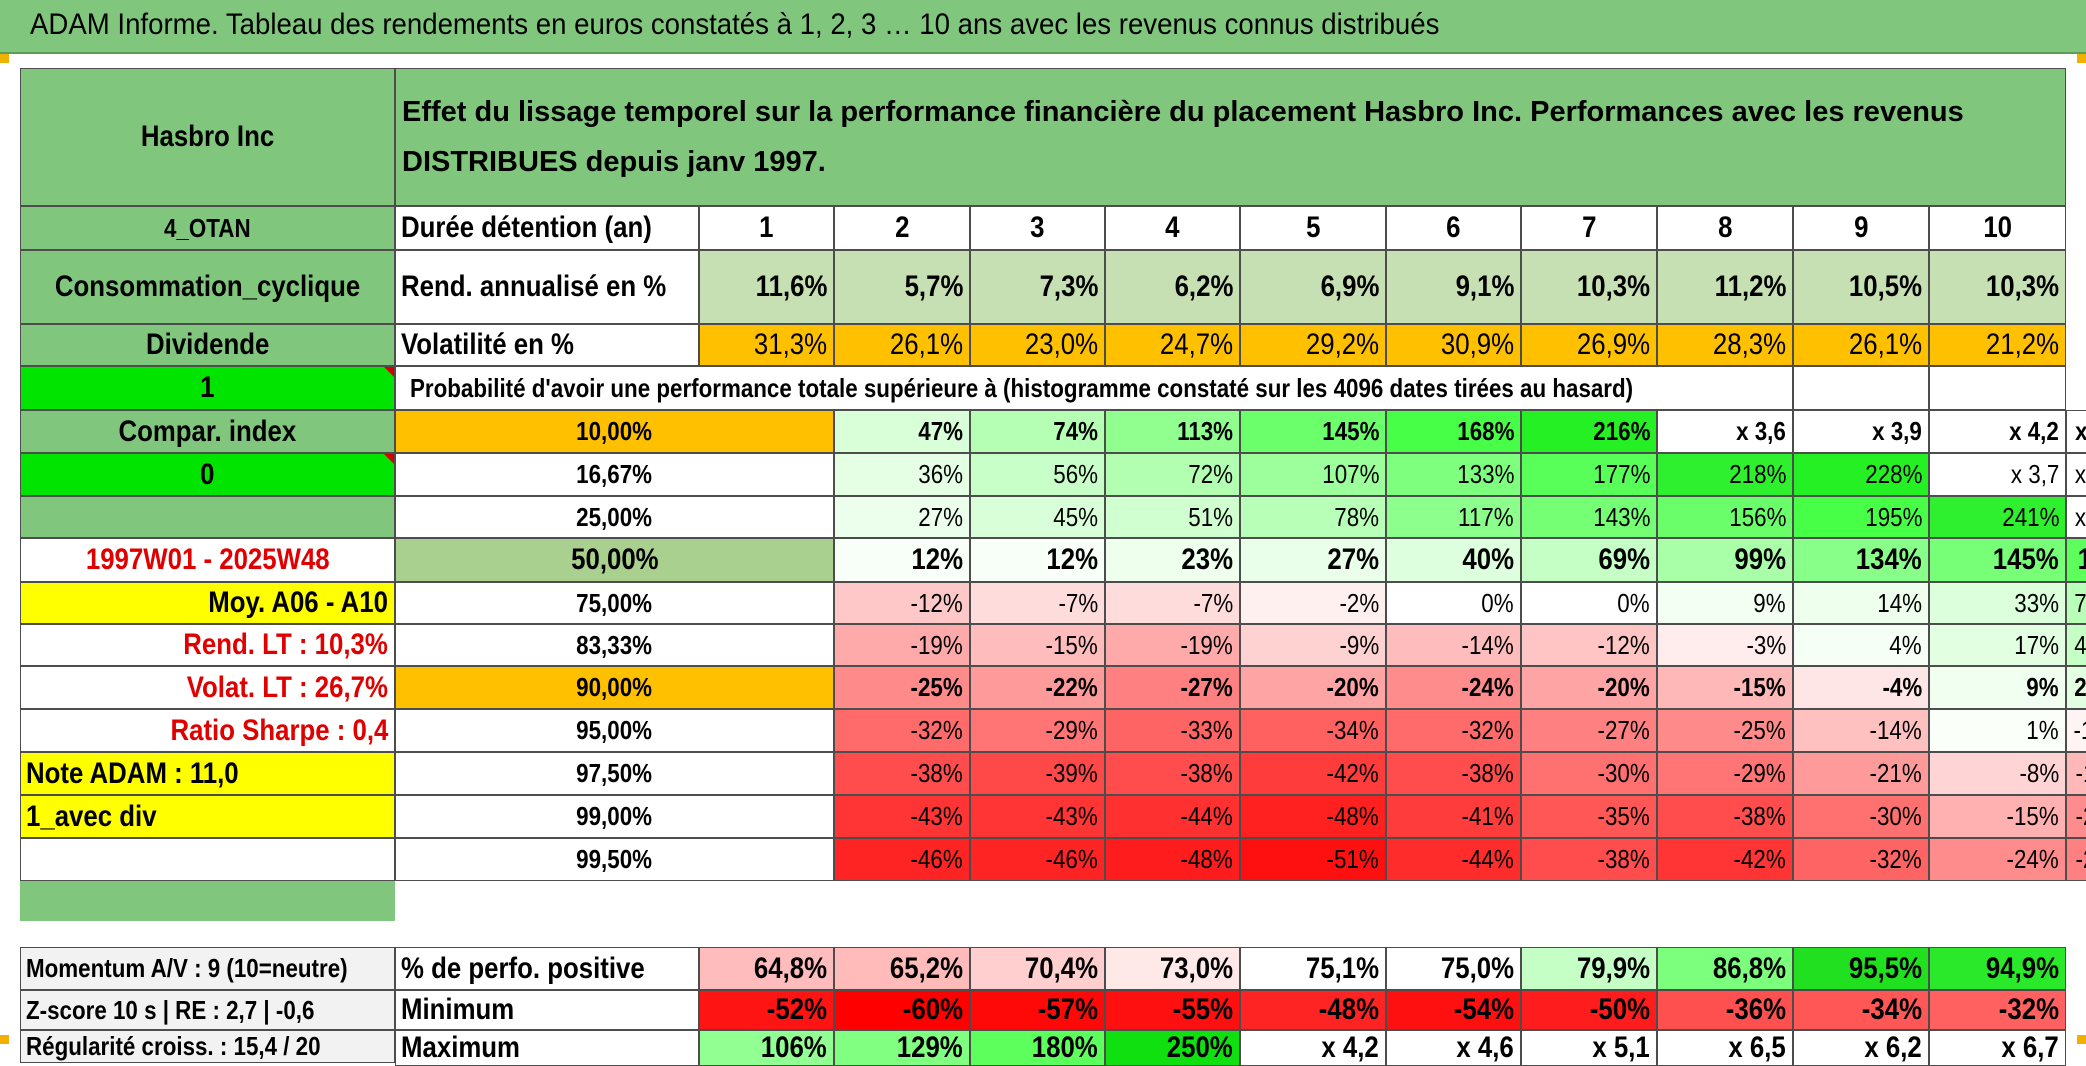 This screenshot has width=2086, height=1066. Describe the element at coordinates (1037, 816) in the screenshot. I see `probability-value: -43%` at that location.